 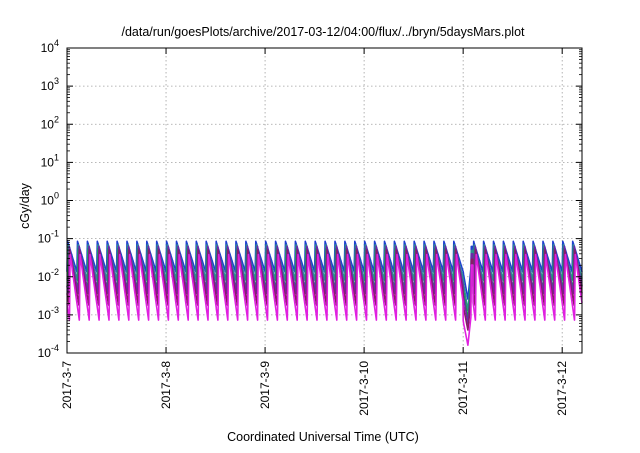 I want to click on x-tick-label: 2017-3-8, so click(x=166, y=385).